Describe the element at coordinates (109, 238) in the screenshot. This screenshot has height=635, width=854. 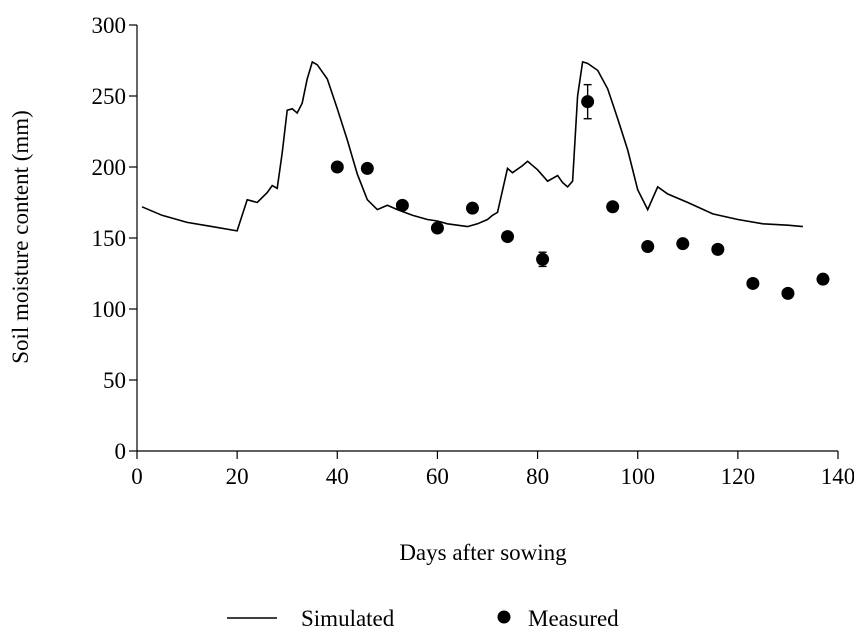
I see `y-tick-label: 150` at that location.